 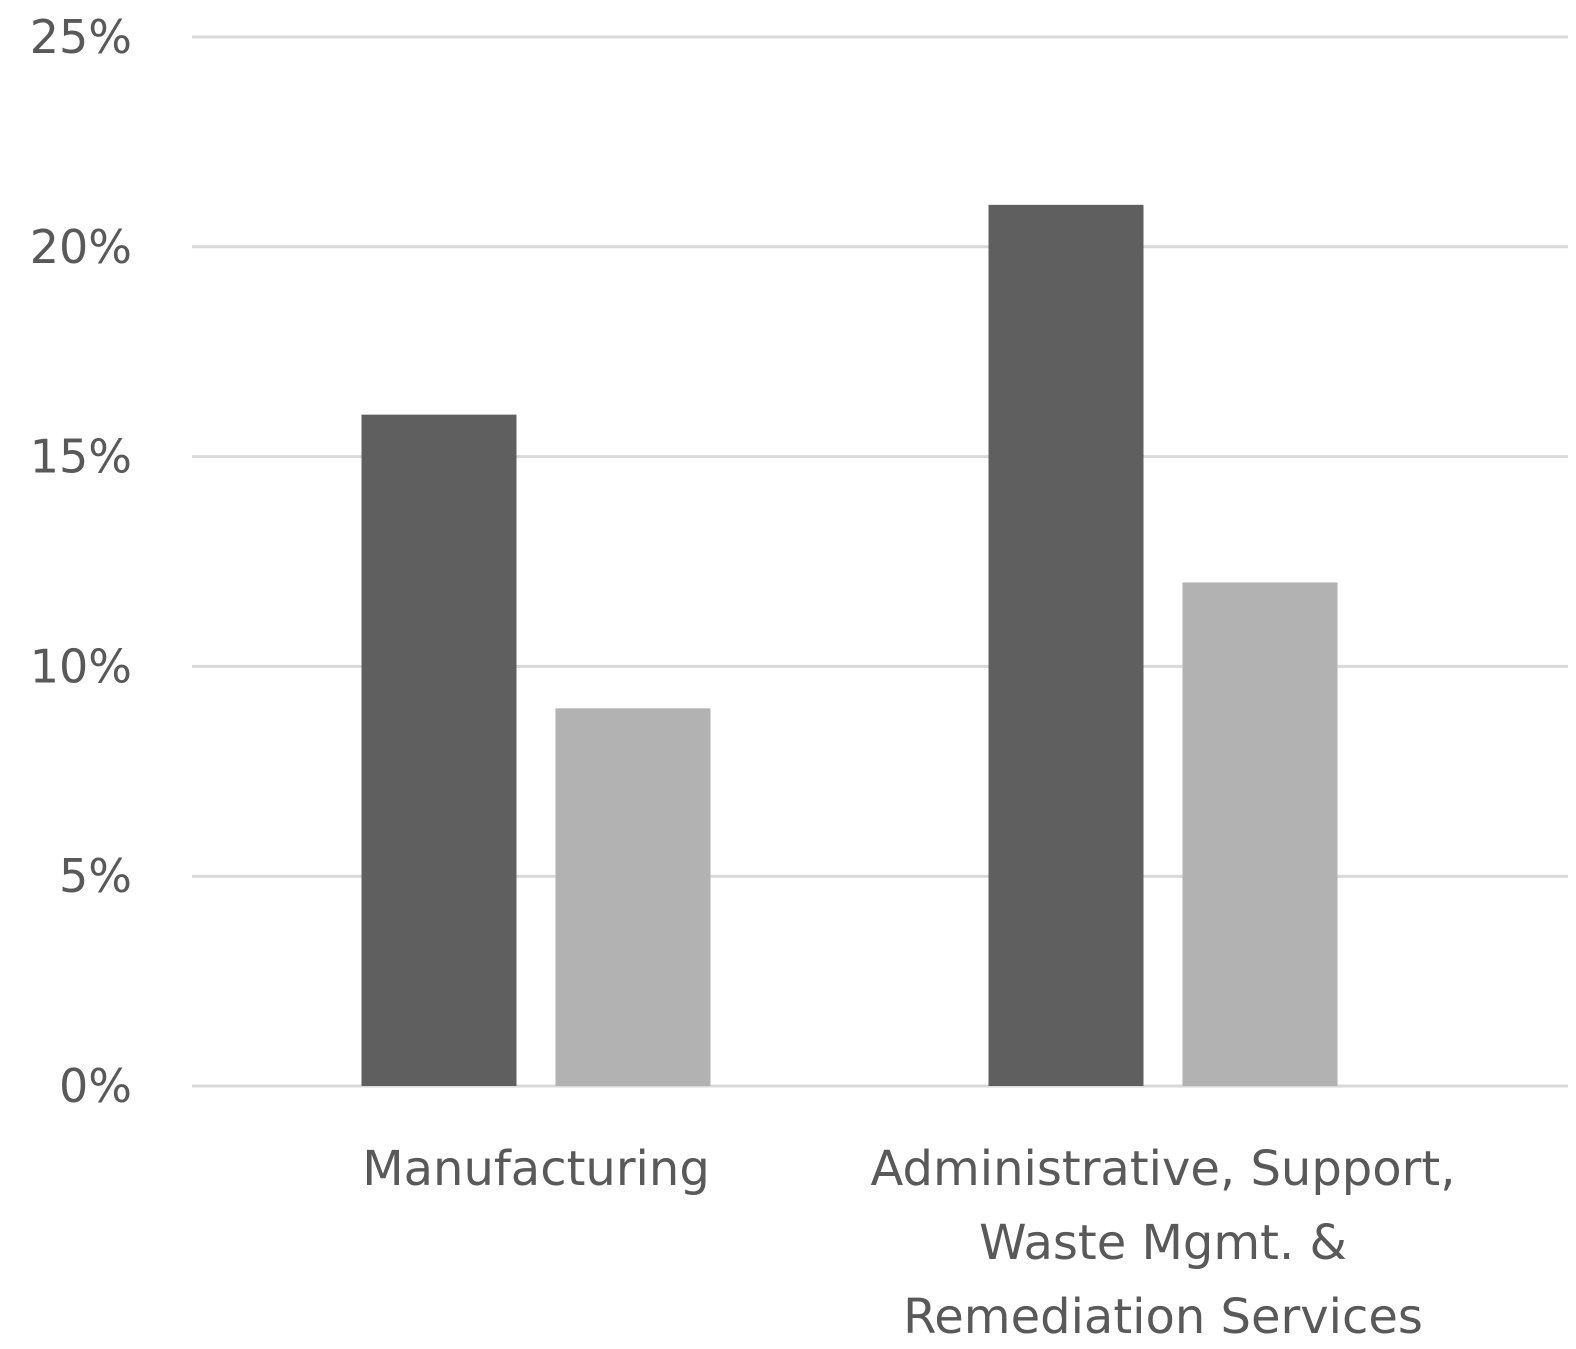 What do you see at coordinates (95, 1086) in the screenshot?
I see `y-tick-label: 0%` at bounding box center [95, 1086].